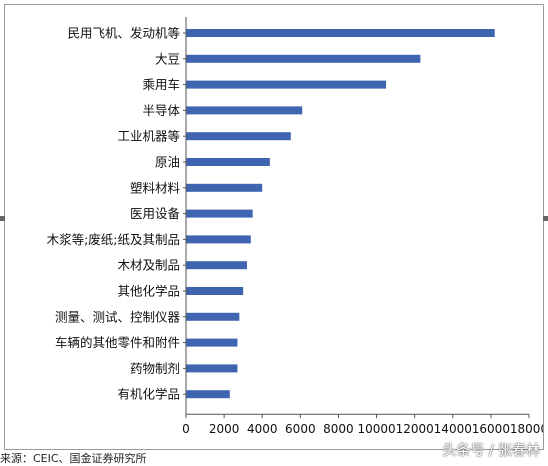 This screenshot has height=466, width=548. What do you see at coordinates (526, 429) in the screenshot?
I see `x-tick-label: 18000` at bounding box center [526, 429].